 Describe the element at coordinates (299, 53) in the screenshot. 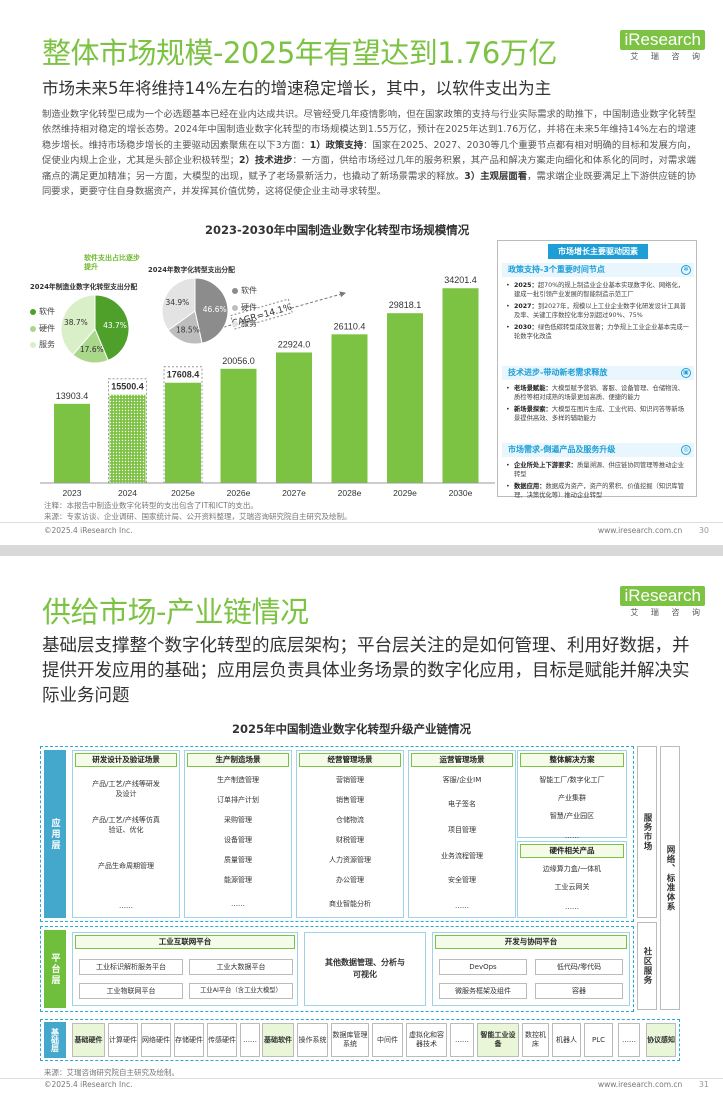

I see `page-title: 整体市场规模-2025年有望达到1.76万亿` at that location.